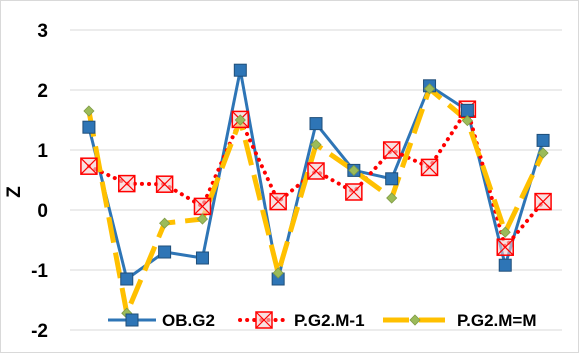 The image size is (579, 353). I want to click on y-tick-label: 0, so click(42, 211).